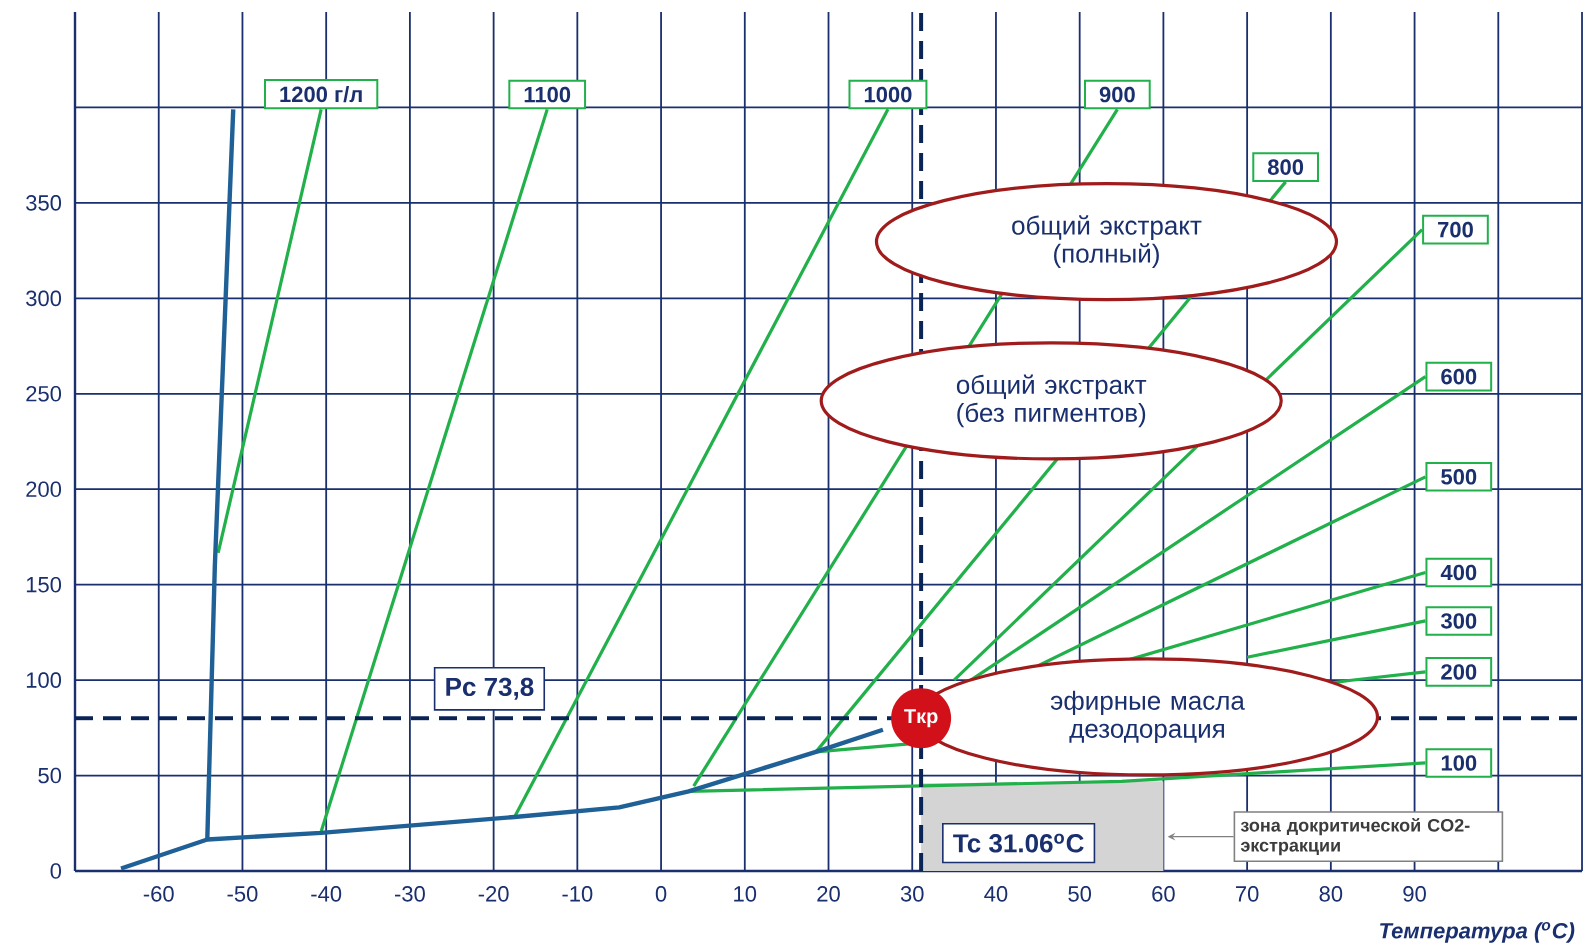 The image size is (1584, 944). What do you see at coordinates (50, 775) in the screenshot?
I see `y-tick-label: 50` at bounding box center [50, 775].